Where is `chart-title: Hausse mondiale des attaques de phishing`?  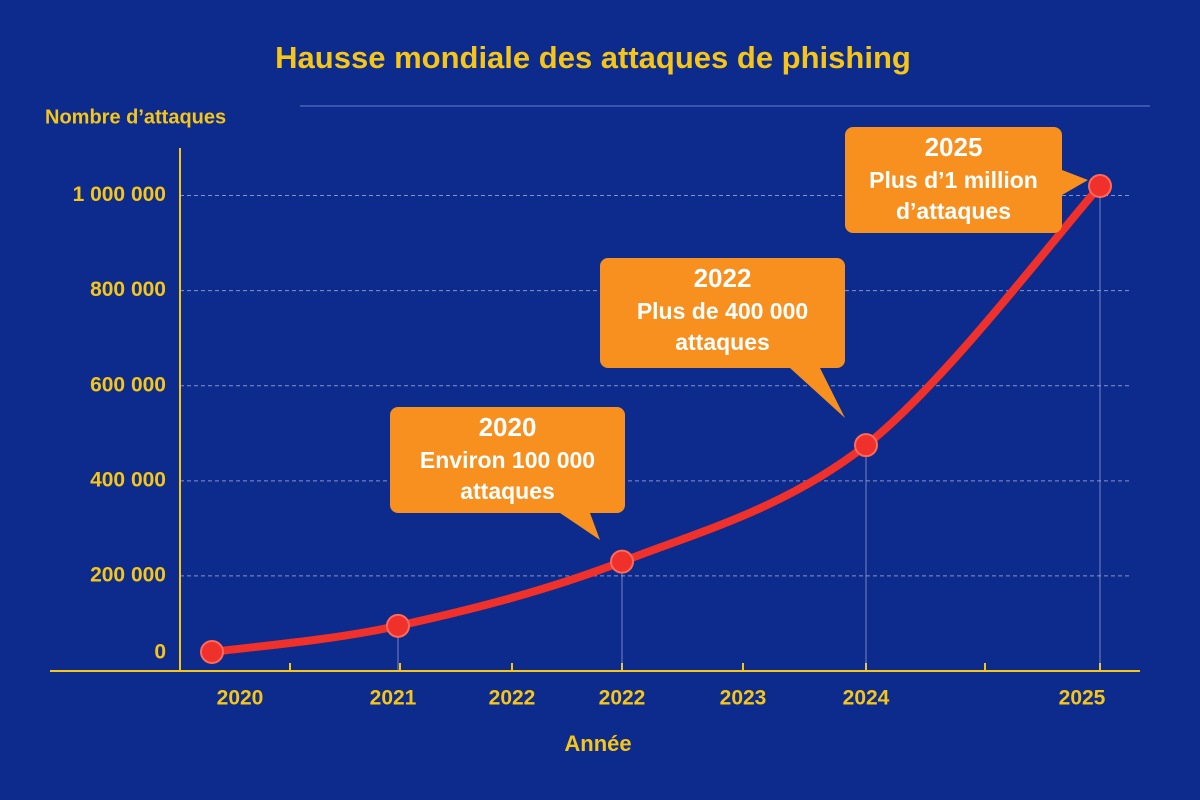
chart-title: Hausse mondiale des attaques de phishing is located at coordinates (593, 57).